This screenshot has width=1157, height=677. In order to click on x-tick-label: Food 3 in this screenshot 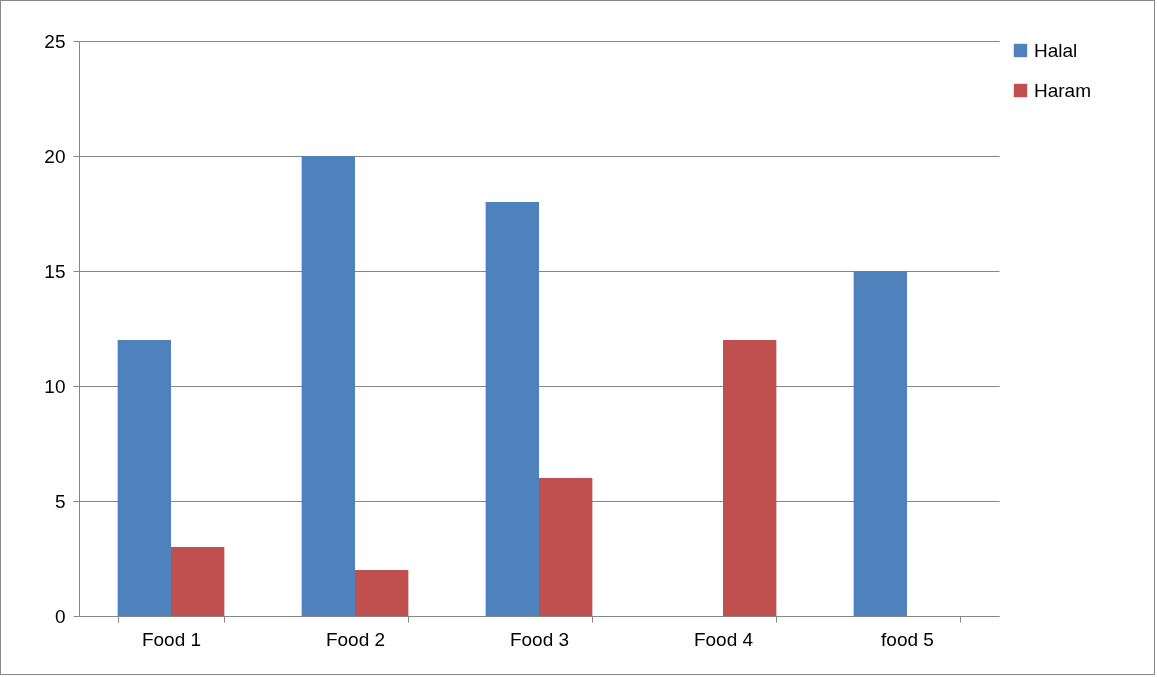, I will do `click(539, 639)`.